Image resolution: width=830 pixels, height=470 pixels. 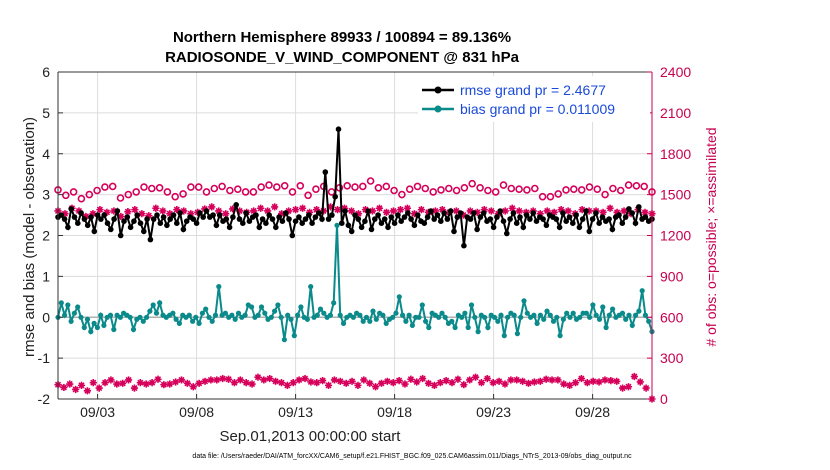 What do you see at coordinates (46, 113) in the screenshot?
I see `y-tick-label: 5` at bounding box center [46, 113].